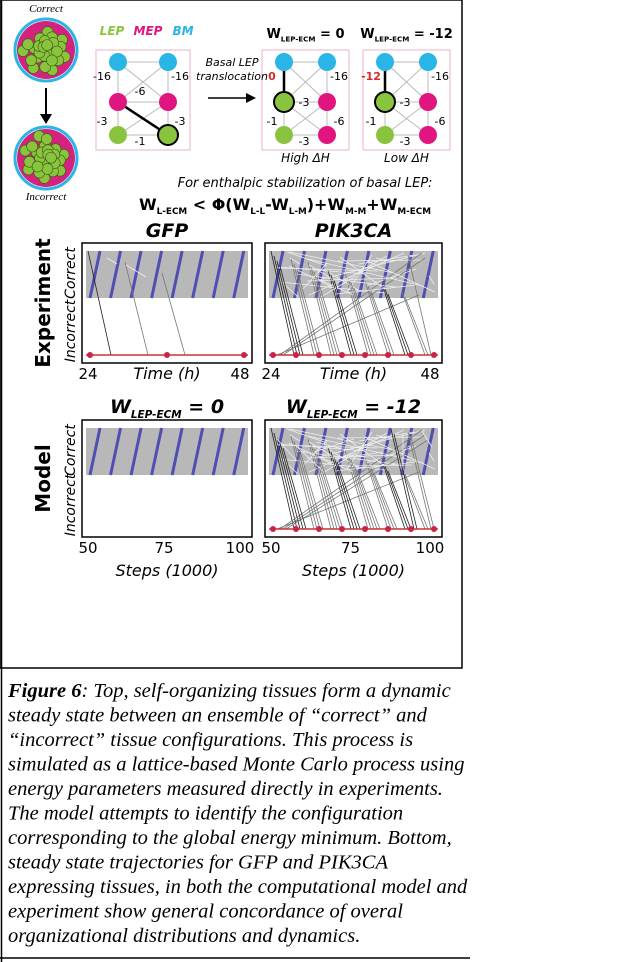 The height and width of the screenshot is (962, 626). Describe the element at coordinates (270, 374) in the screenshot. I see `x-tick-label: 24` at that location.